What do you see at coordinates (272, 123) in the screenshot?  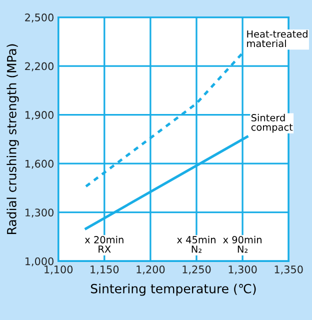 I see `series-label: Sinterd compact` at bounding box center [272, 123].